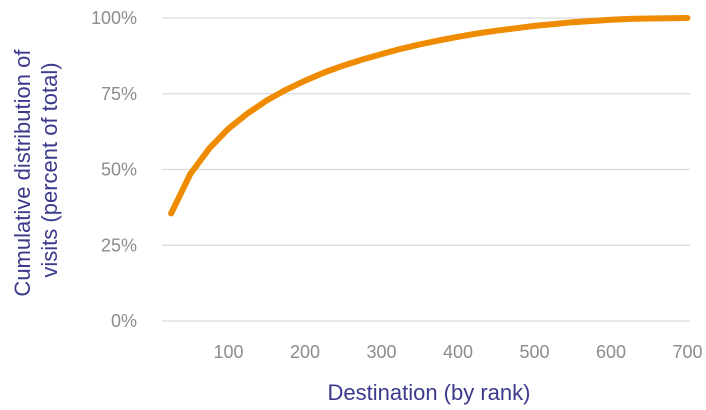  Describe the element at coordinates (305, 352) in the screenshot. I see `x-tick-label: 200` at that location.